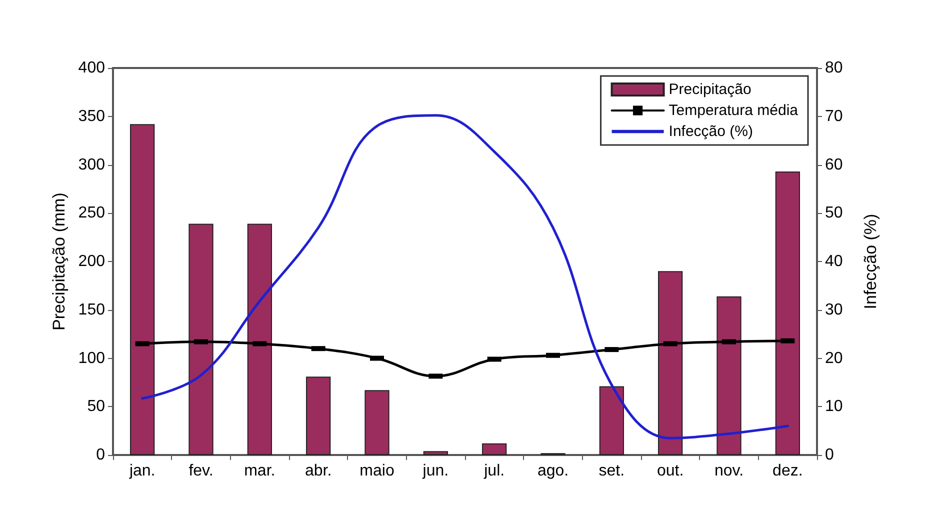 This screenshot has width=926, height=526. I want to click on x-tick-label: maio, so click(377, 471).